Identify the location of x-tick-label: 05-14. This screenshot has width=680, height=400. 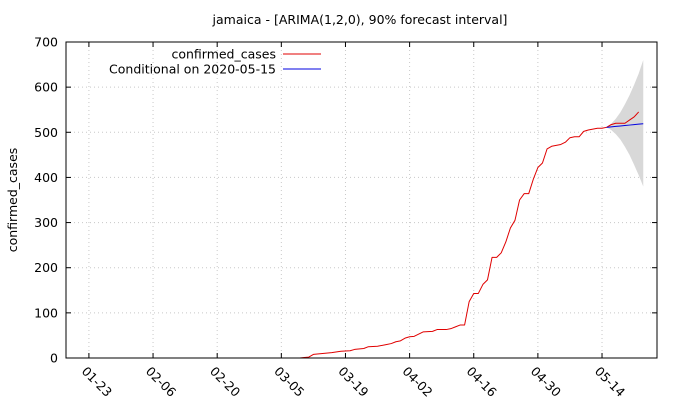
(610, 382).